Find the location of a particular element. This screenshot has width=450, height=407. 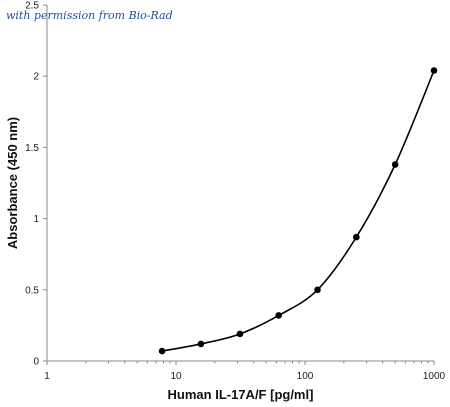

y-tick-label: 0 is located at coordinates (36, 362).